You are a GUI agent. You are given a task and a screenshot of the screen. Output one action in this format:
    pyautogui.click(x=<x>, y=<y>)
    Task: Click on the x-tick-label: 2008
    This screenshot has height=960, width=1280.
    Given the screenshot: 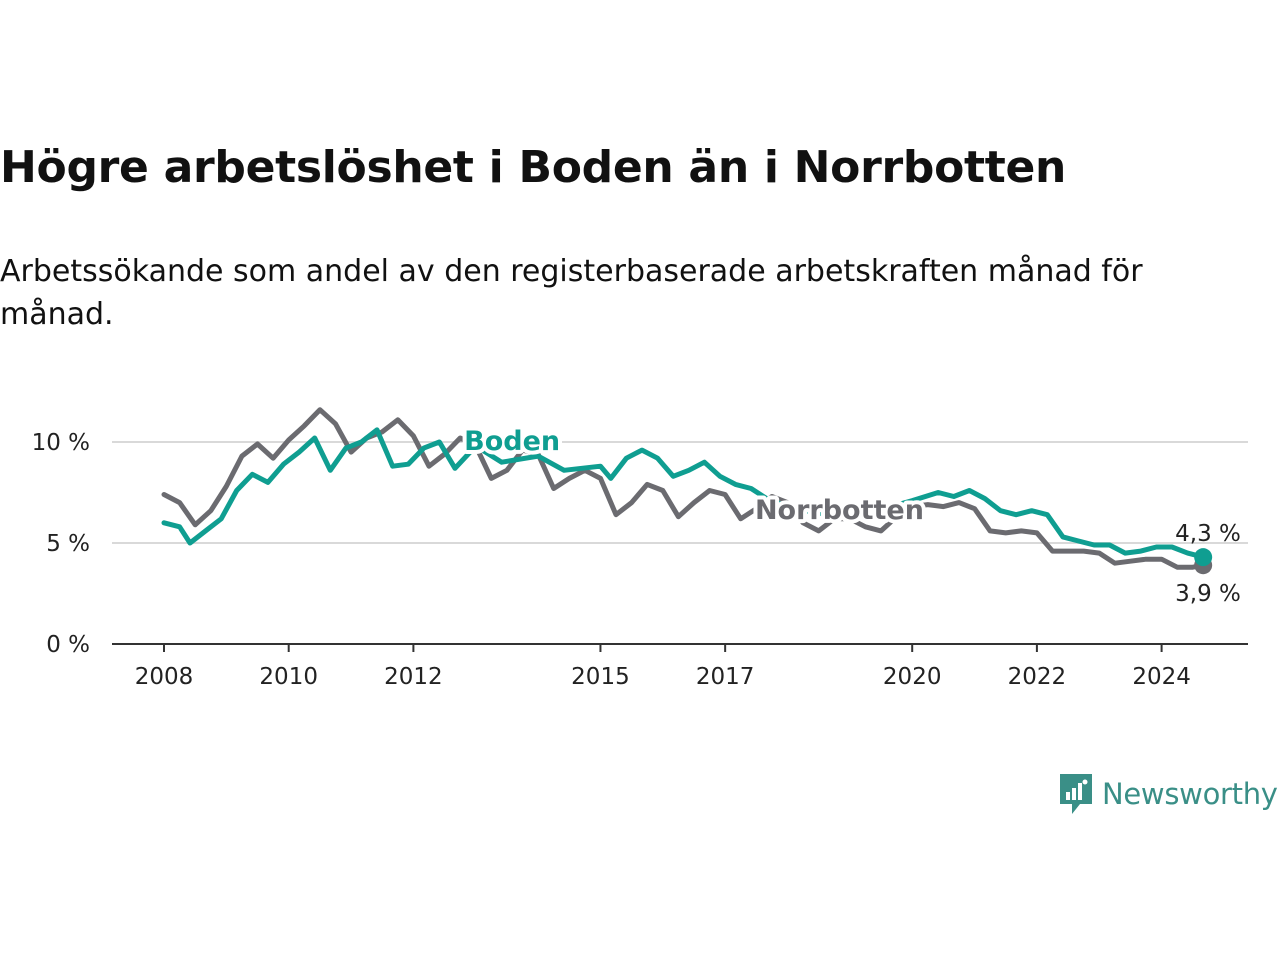 What is the action you would take?
    pyautogui.click(x=164, y=677)
    